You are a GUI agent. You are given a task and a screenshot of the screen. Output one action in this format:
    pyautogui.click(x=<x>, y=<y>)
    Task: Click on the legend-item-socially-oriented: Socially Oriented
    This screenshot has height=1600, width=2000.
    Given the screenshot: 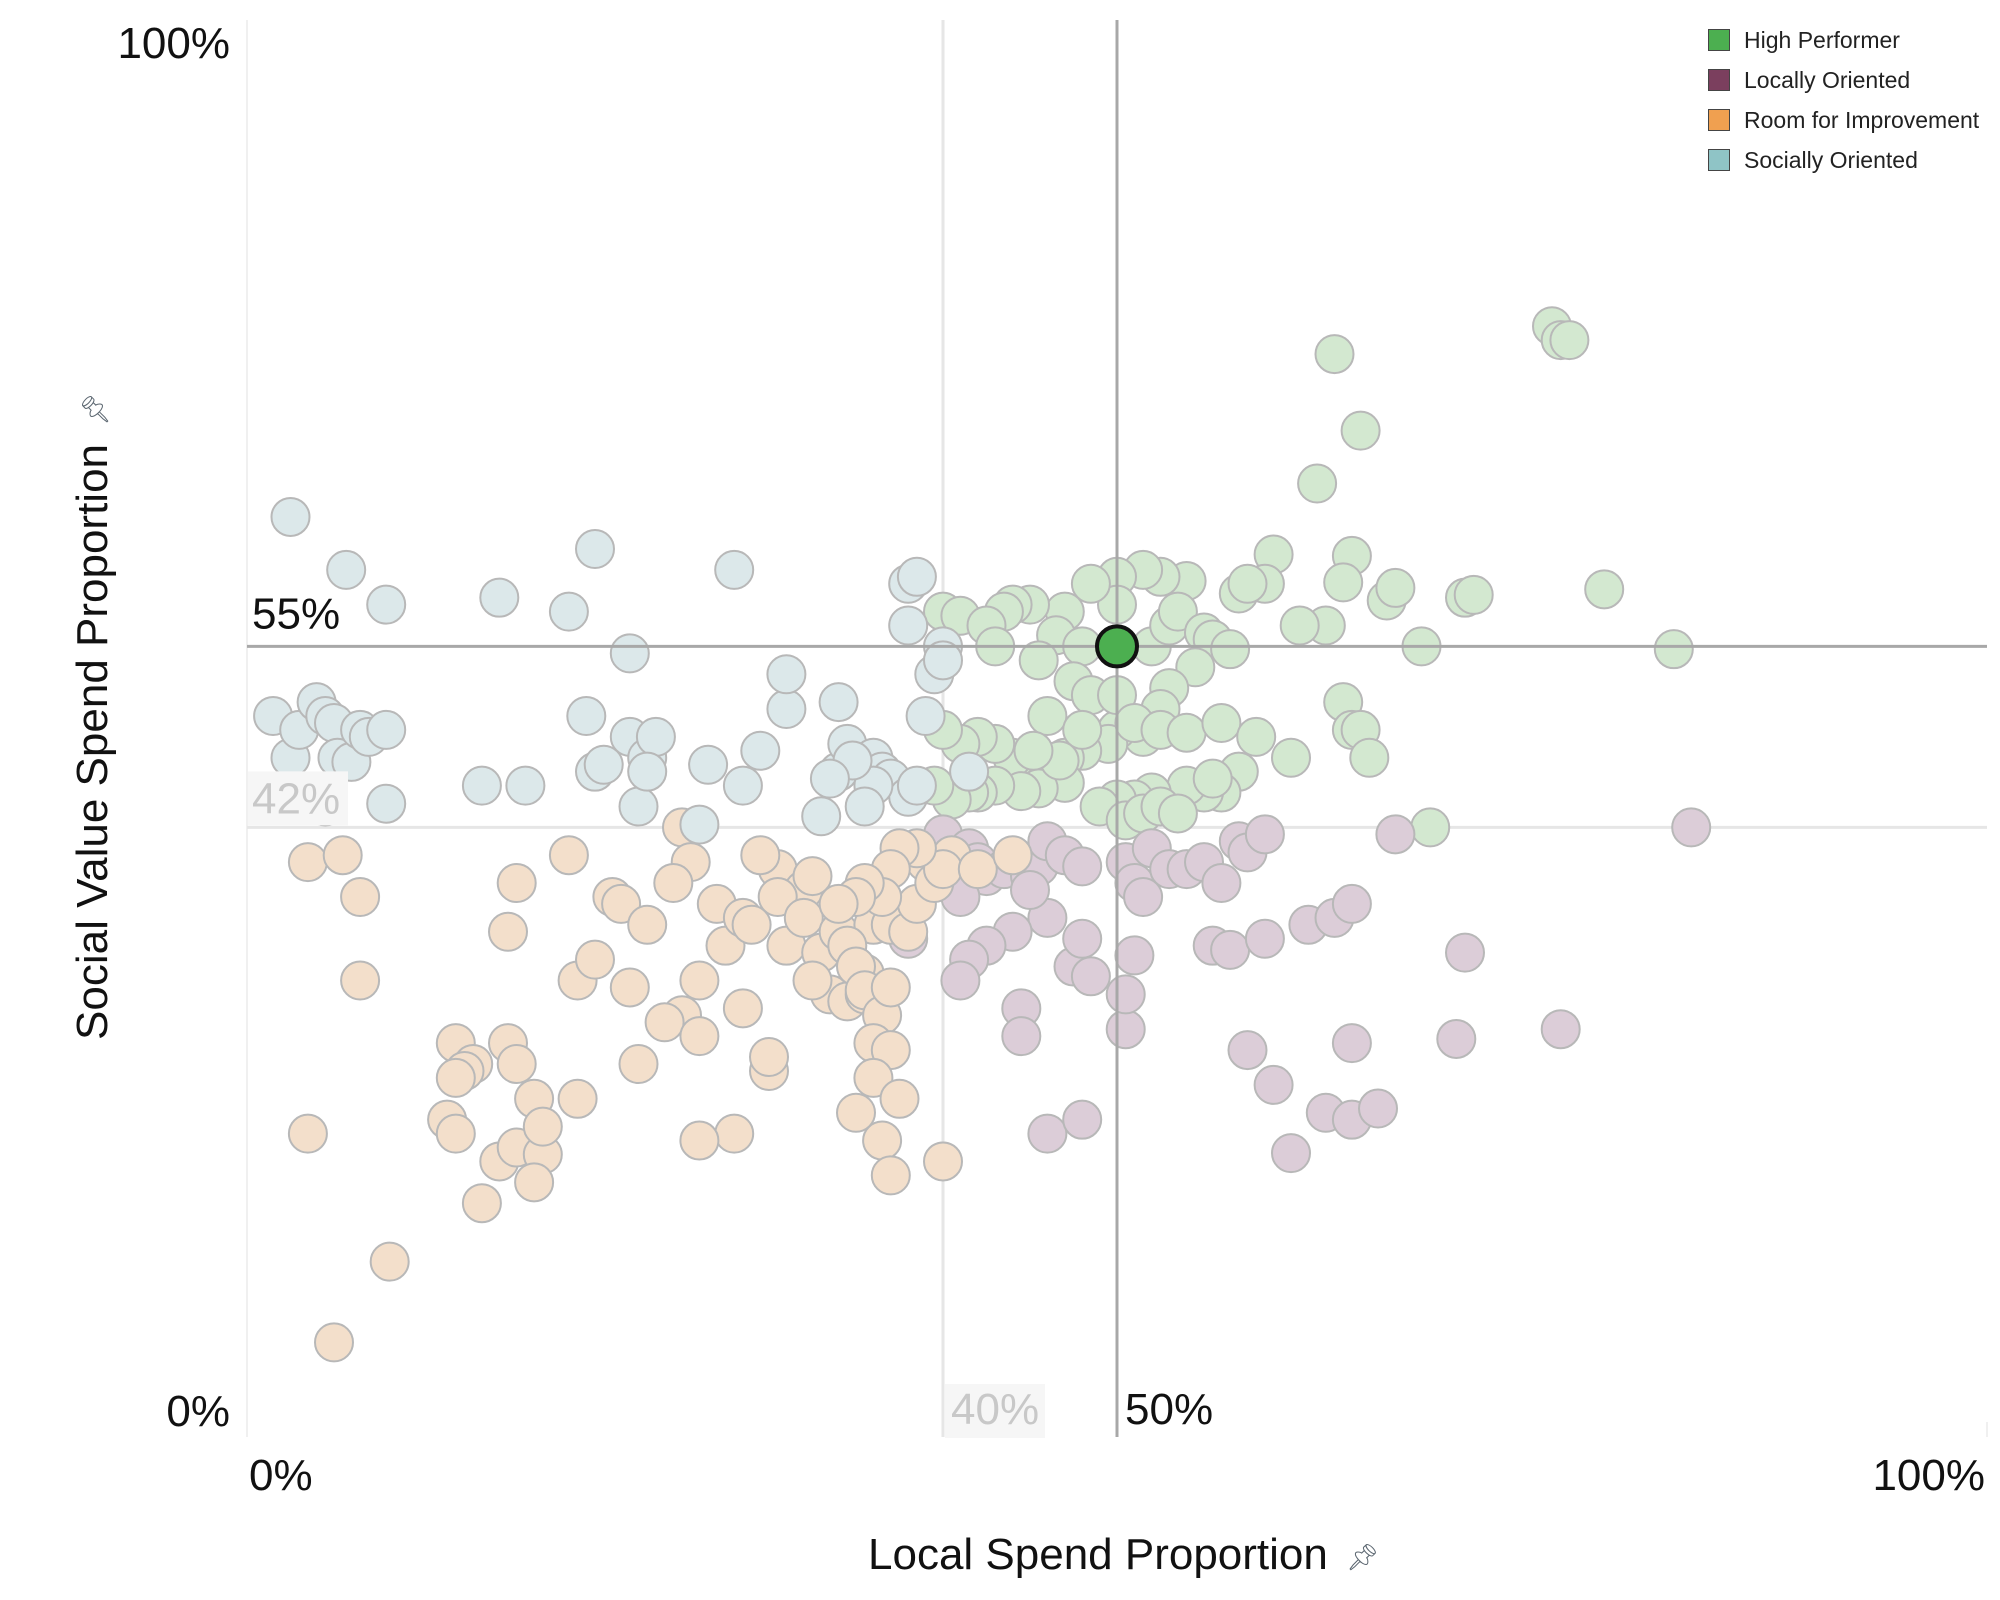 What is the action you would take?
    pyautogui.click(x=1843, y=160)
    